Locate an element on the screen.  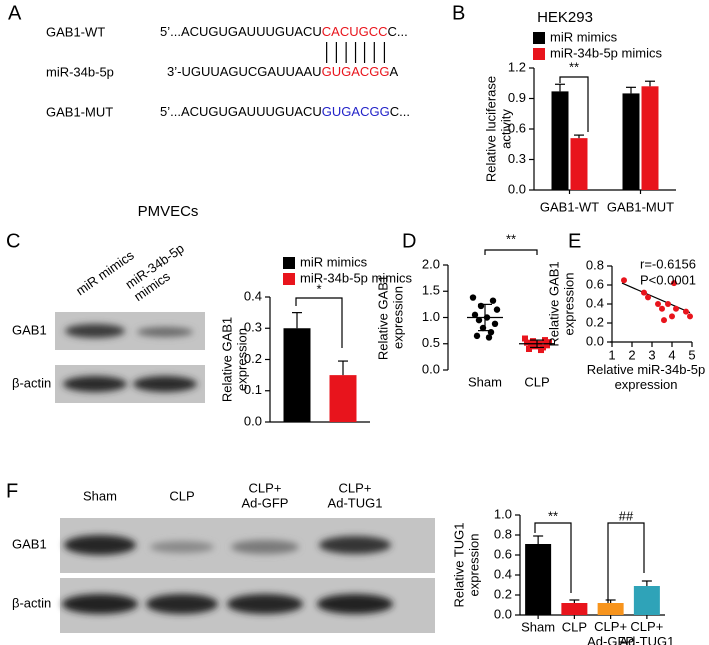
sequence-part: 3’-UGUUAGUCGAUUAAU is located at coordinates (244, 71).